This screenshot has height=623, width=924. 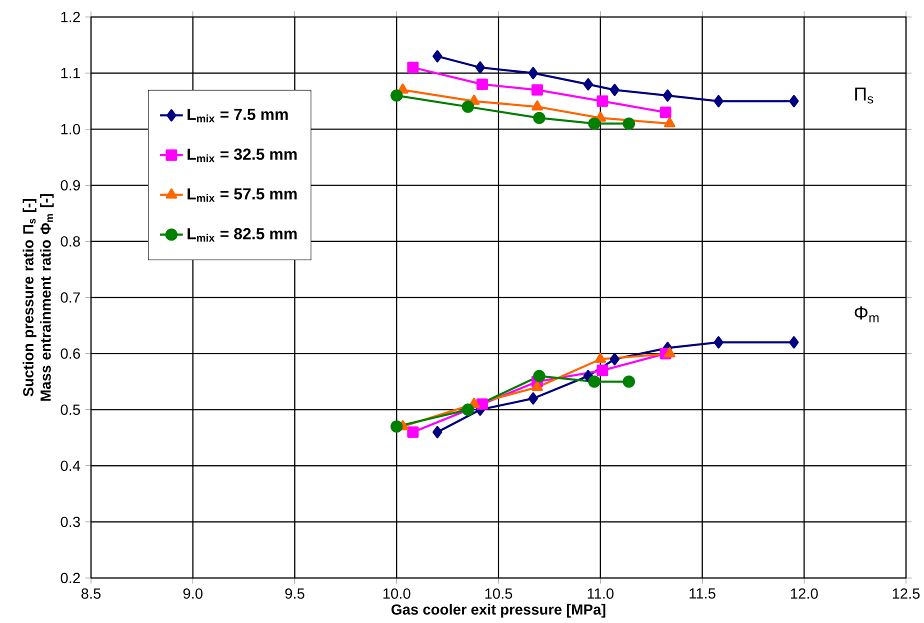 What do you see at coordinates (242, 195) in the screenshot?
I see `legend-label: L$_{mix}$ = 57.5 mm` at bounding box center [242, 195].